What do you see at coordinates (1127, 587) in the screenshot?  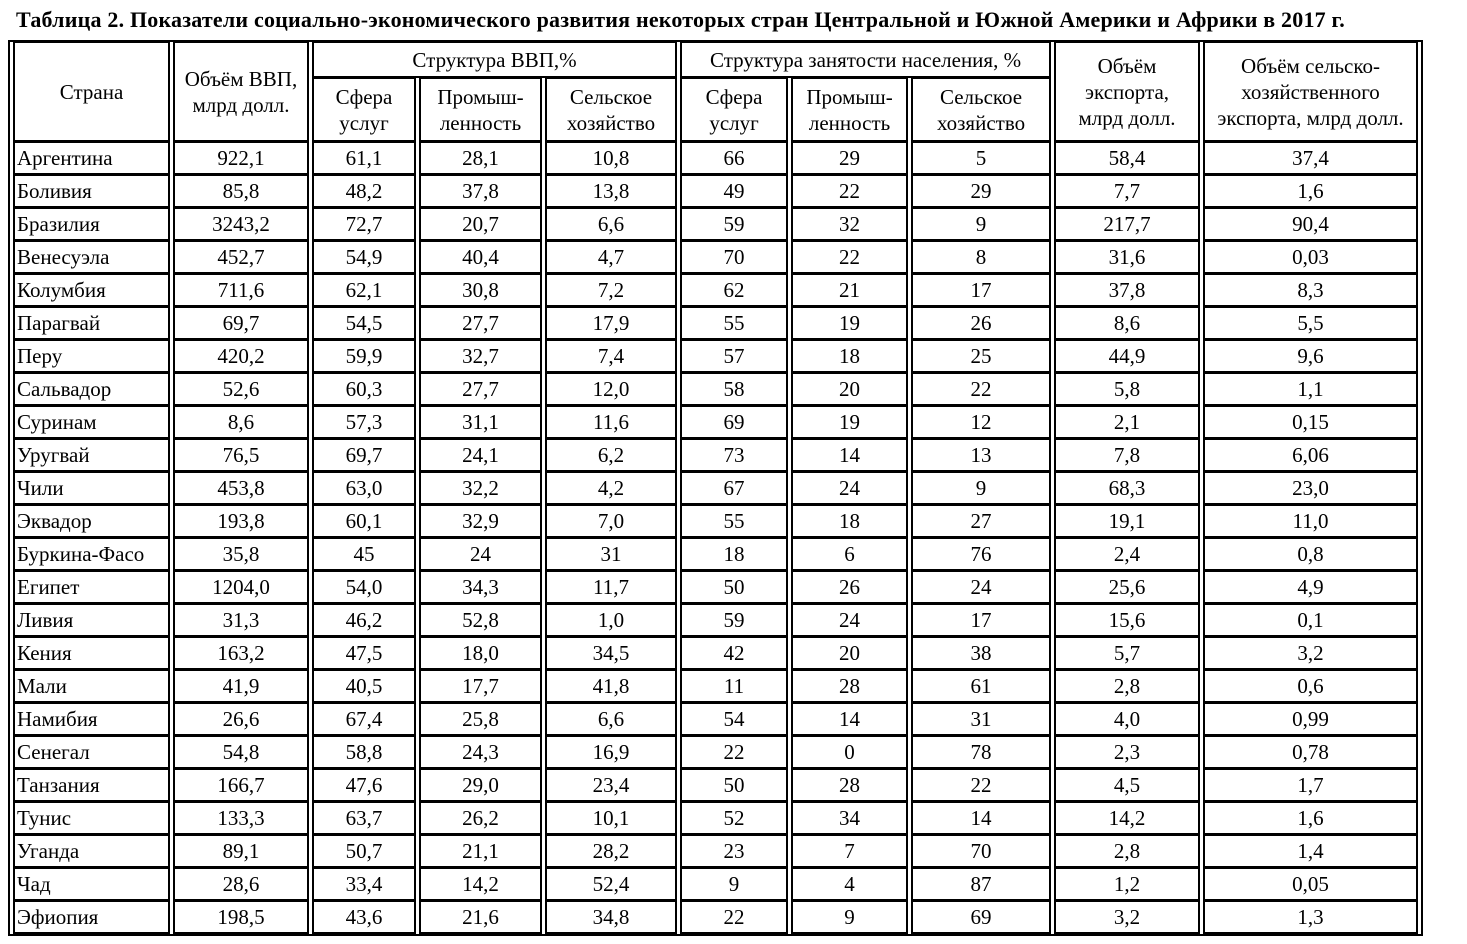 I see `value-cell: 25,6` at bounding box center [1127, 587].